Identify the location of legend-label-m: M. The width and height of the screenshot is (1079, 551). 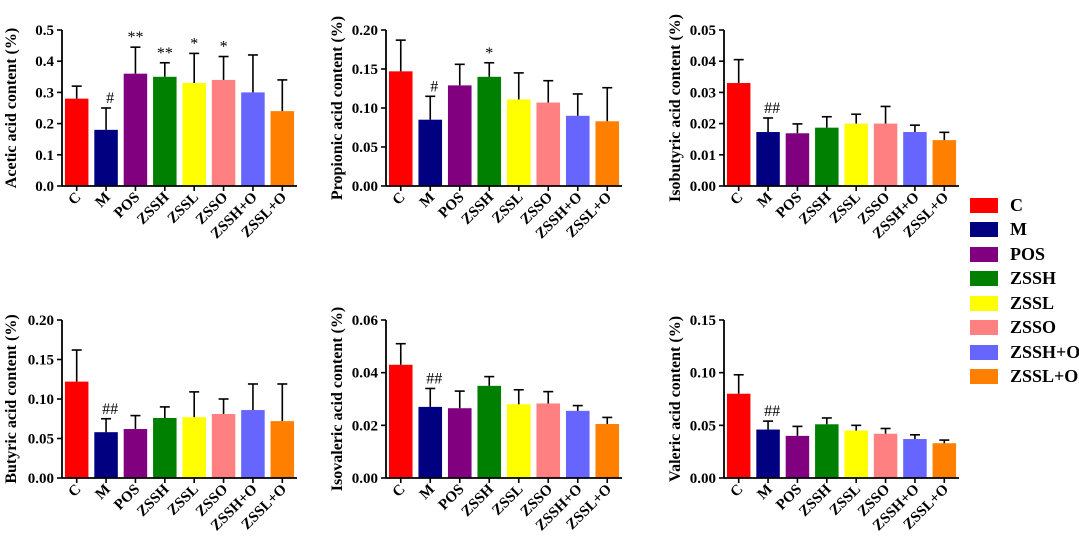
(1018, 229).